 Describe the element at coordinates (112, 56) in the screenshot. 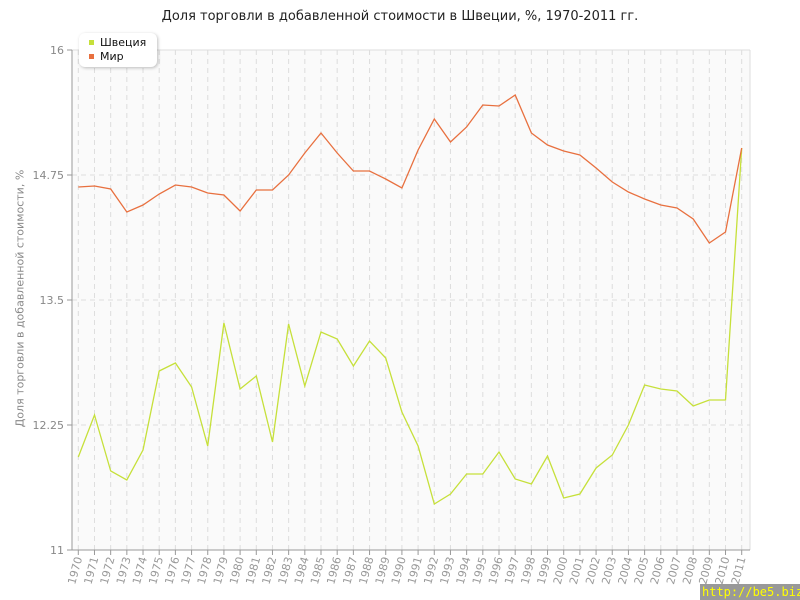

I see `legend-label: Мир` at that location.